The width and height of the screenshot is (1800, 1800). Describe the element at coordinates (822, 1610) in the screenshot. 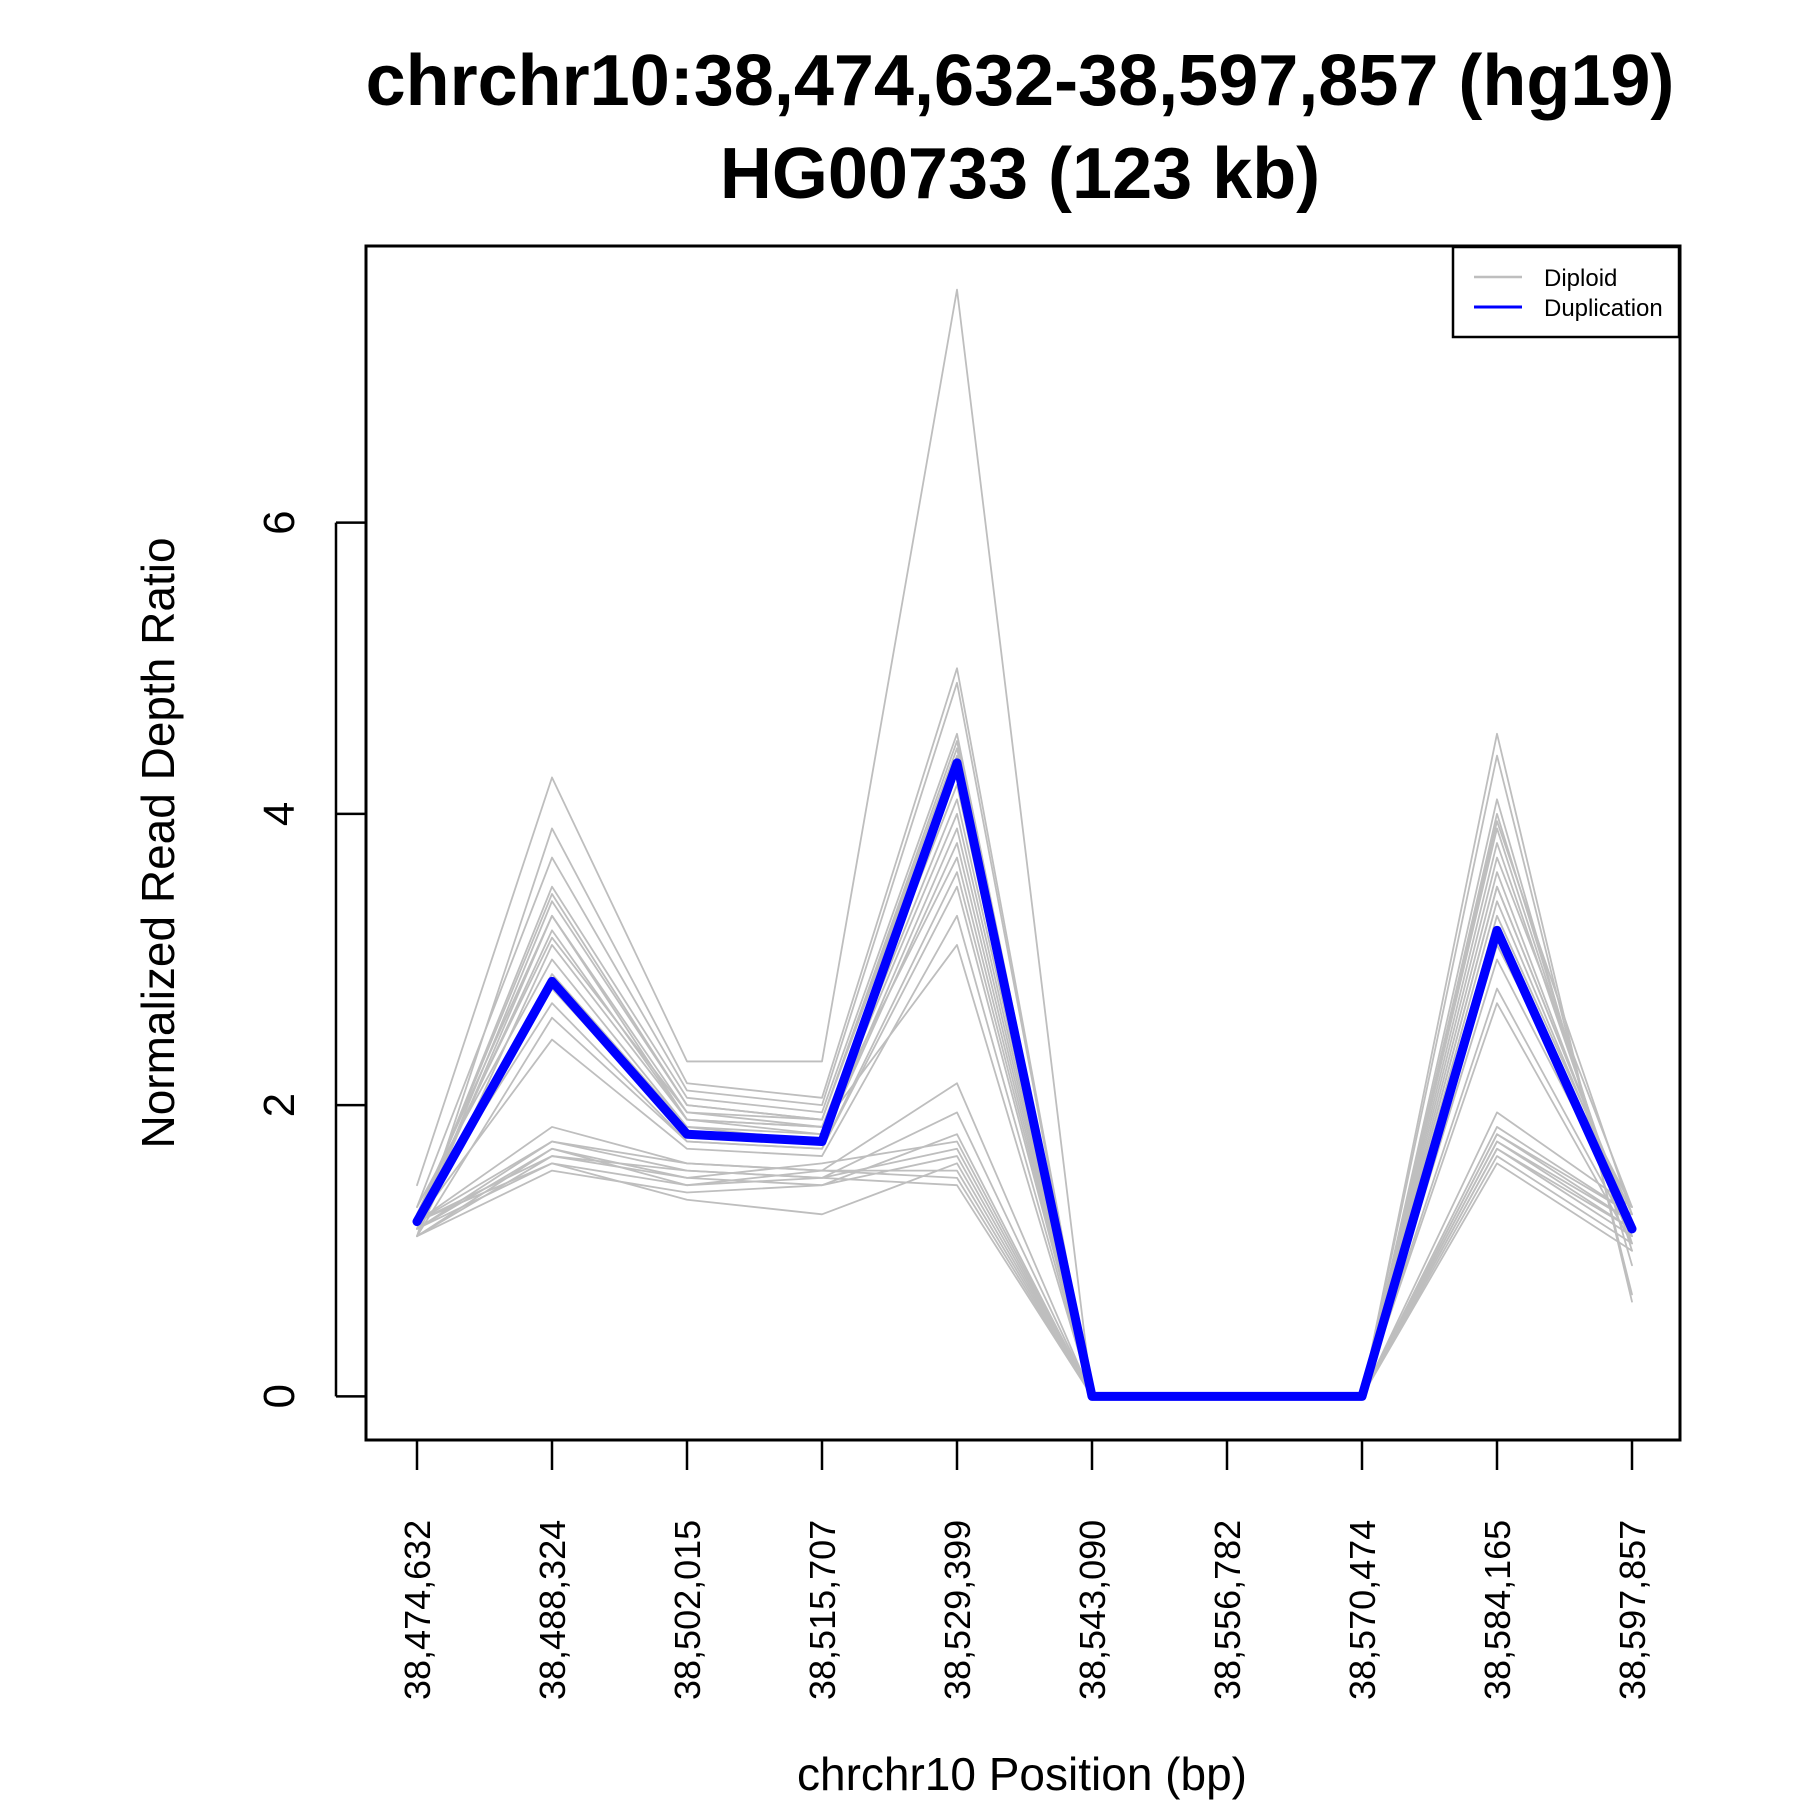

I see `x-tick-label-3: 38,515,707` at that location.